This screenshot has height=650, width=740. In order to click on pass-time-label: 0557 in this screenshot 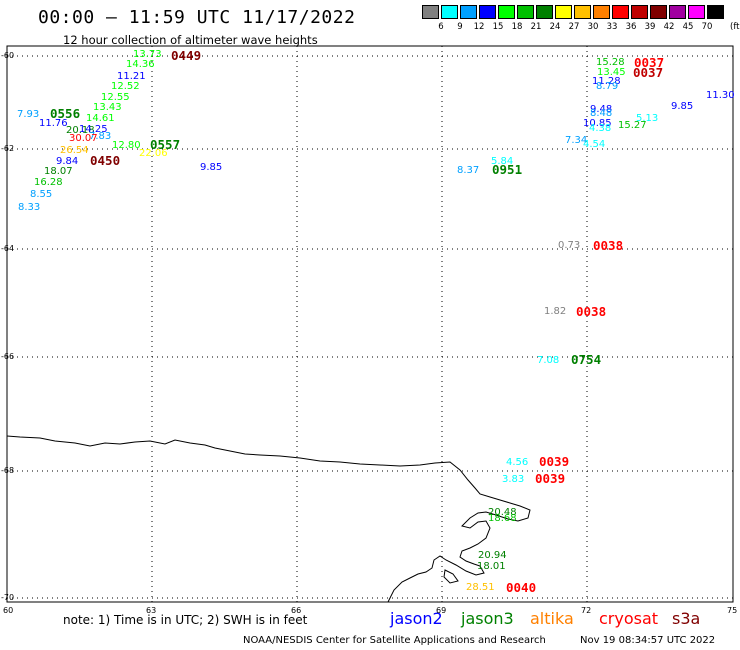, I will do `click(165, 144)`.